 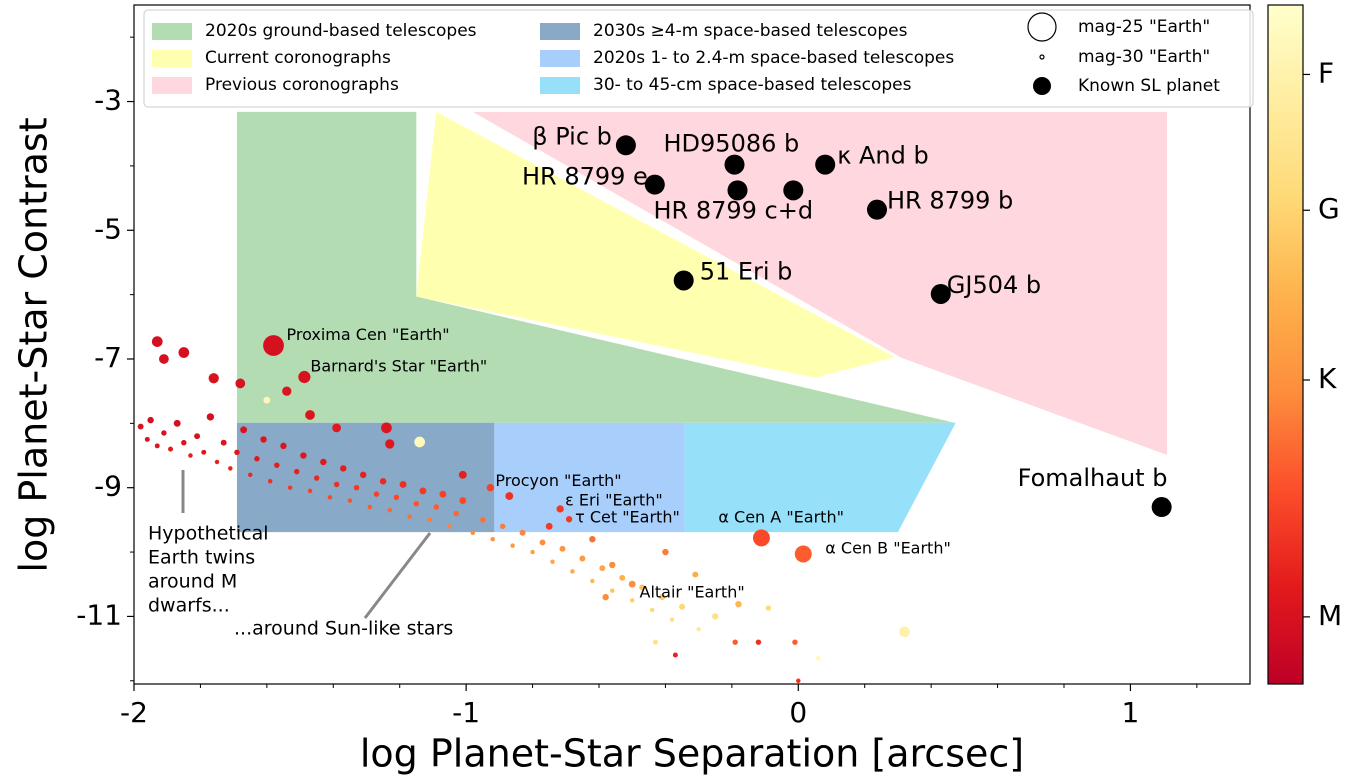 What do you see at coordinates (192, 582) in the screenshot?
I see `annotation: around M` at bounding box center [192, 582].